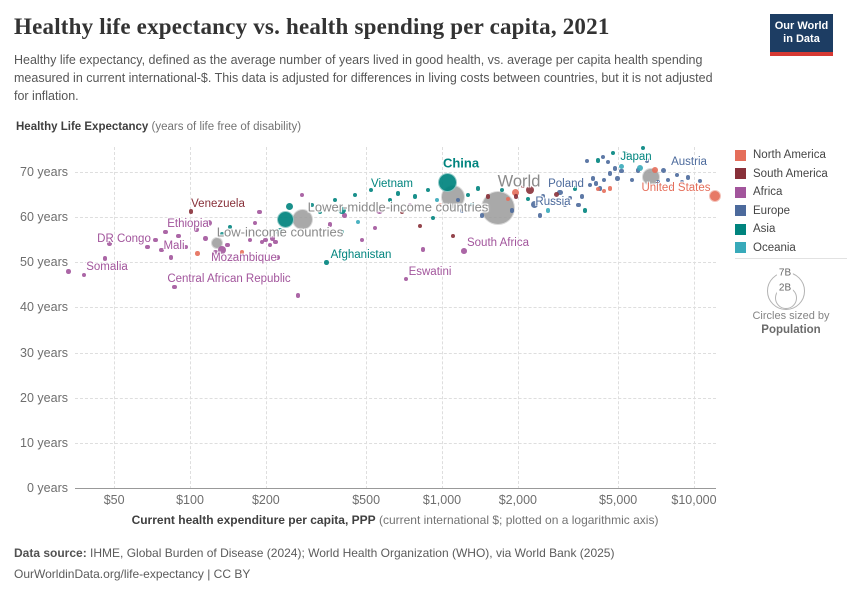 The height and width of the screenshot is (600, 850). Describe the element at coordinates (755, 229) in the screenshot. I see `legend-item-asia: Asia` at that location.